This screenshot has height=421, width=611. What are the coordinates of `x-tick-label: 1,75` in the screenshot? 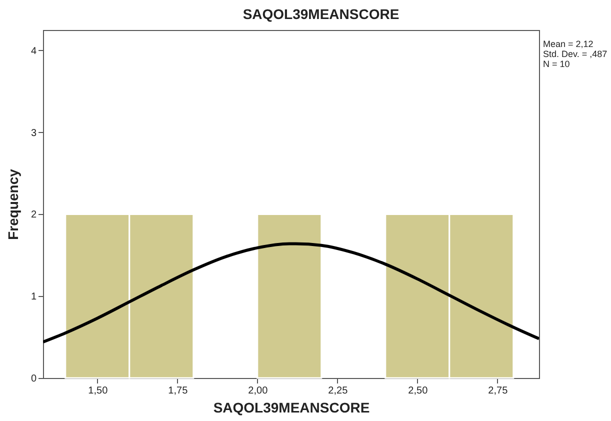 It's located at (178, 391).